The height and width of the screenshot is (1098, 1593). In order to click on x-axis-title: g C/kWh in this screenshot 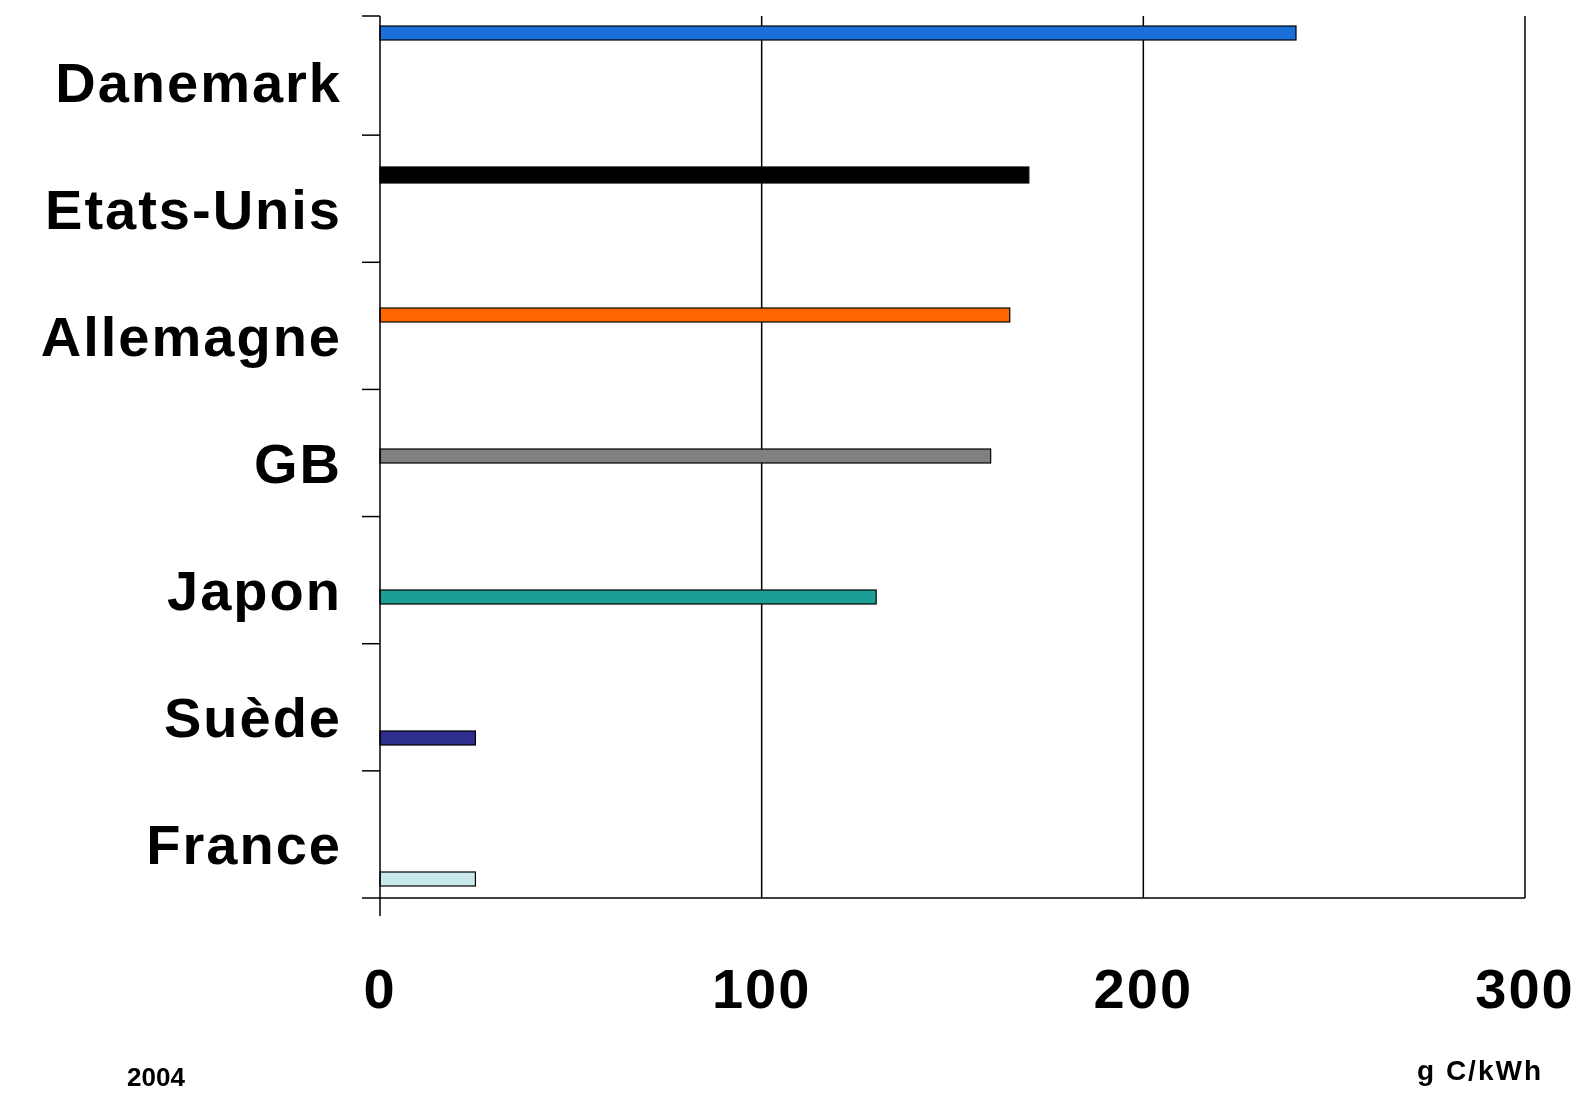, I will do `click(1480, 1070)`.